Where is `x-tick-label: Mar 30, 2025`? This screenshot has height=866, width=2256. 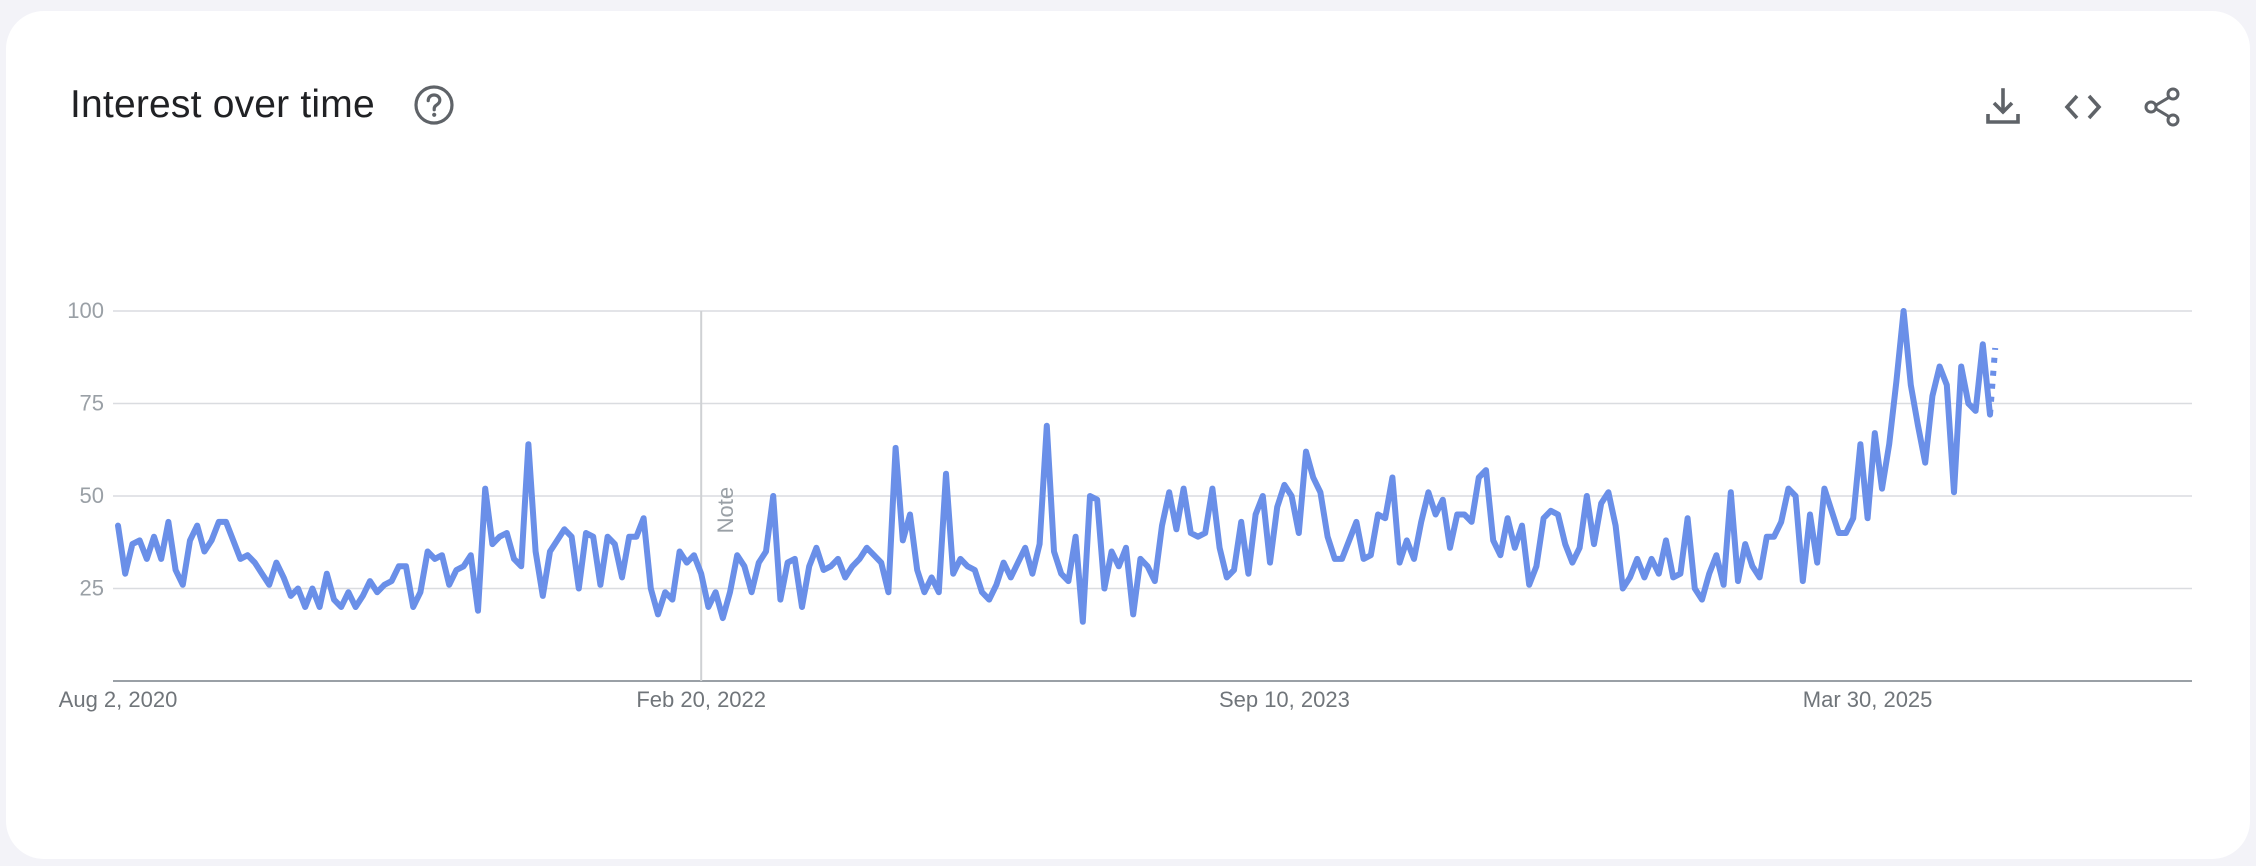
x-tick-label: Mar 30, 2025 is located at coordinates (1868, 699).